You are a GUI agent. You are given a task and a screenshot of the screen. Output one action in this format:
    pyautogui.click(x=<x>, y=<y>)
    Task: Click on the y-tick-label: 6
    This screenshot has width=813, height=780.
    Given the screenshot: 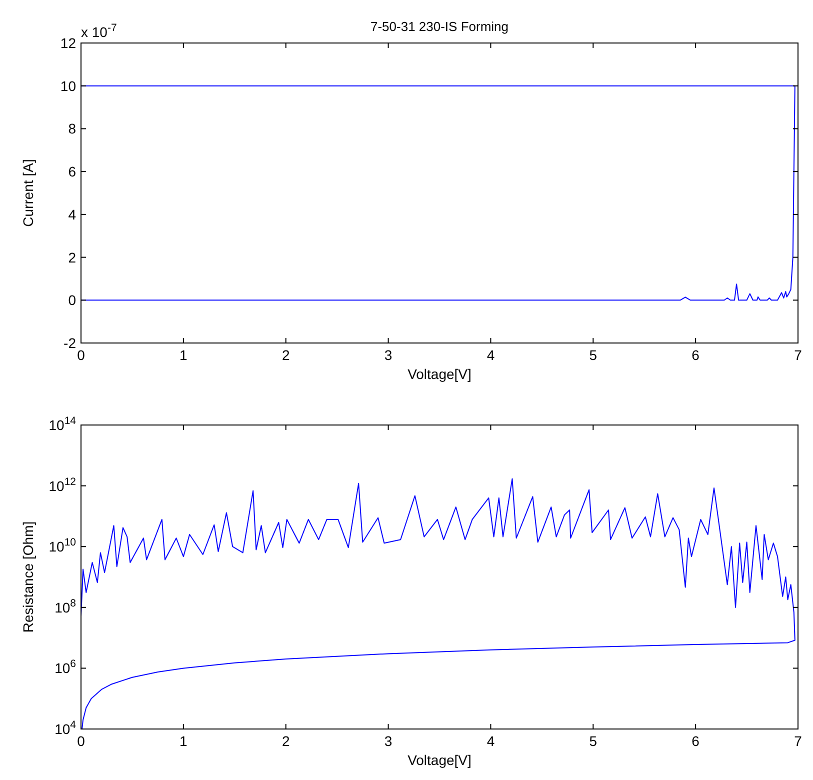 What is the action you would take?
    pyautogui.click(x=72, y=172)
    